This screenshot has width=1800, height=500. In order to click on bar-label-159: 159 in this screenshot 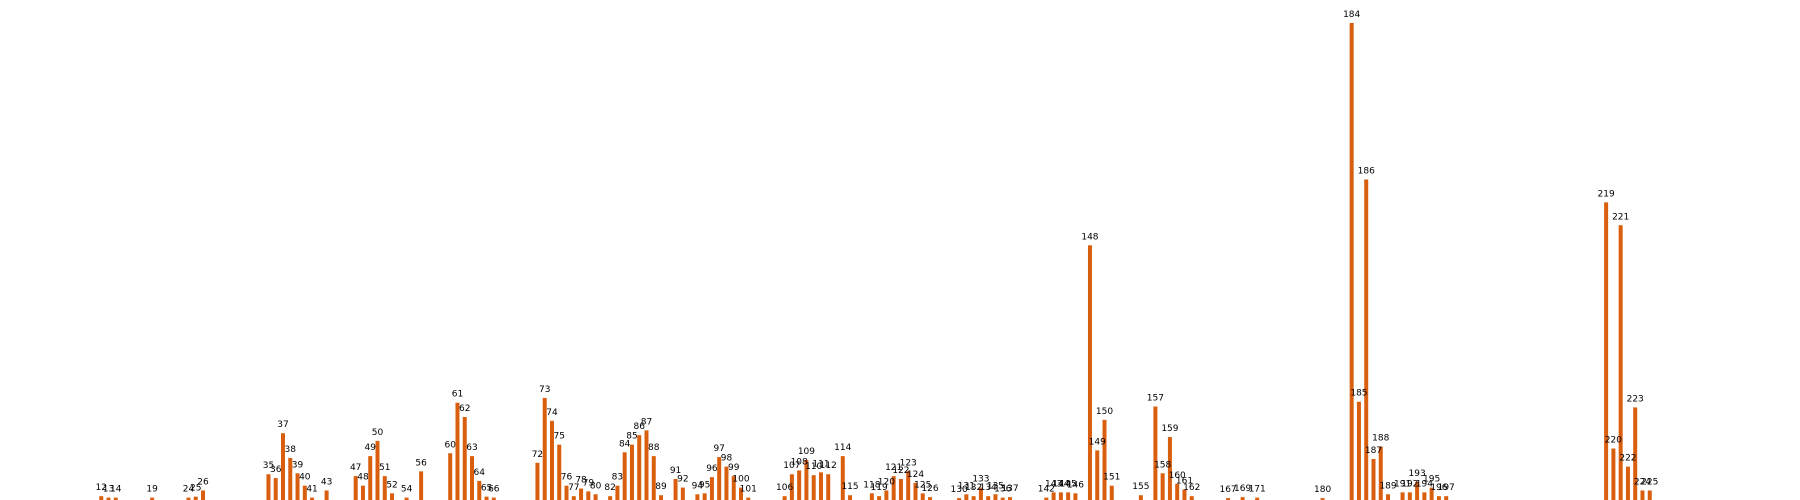, I will do `click(1169, 429)`.